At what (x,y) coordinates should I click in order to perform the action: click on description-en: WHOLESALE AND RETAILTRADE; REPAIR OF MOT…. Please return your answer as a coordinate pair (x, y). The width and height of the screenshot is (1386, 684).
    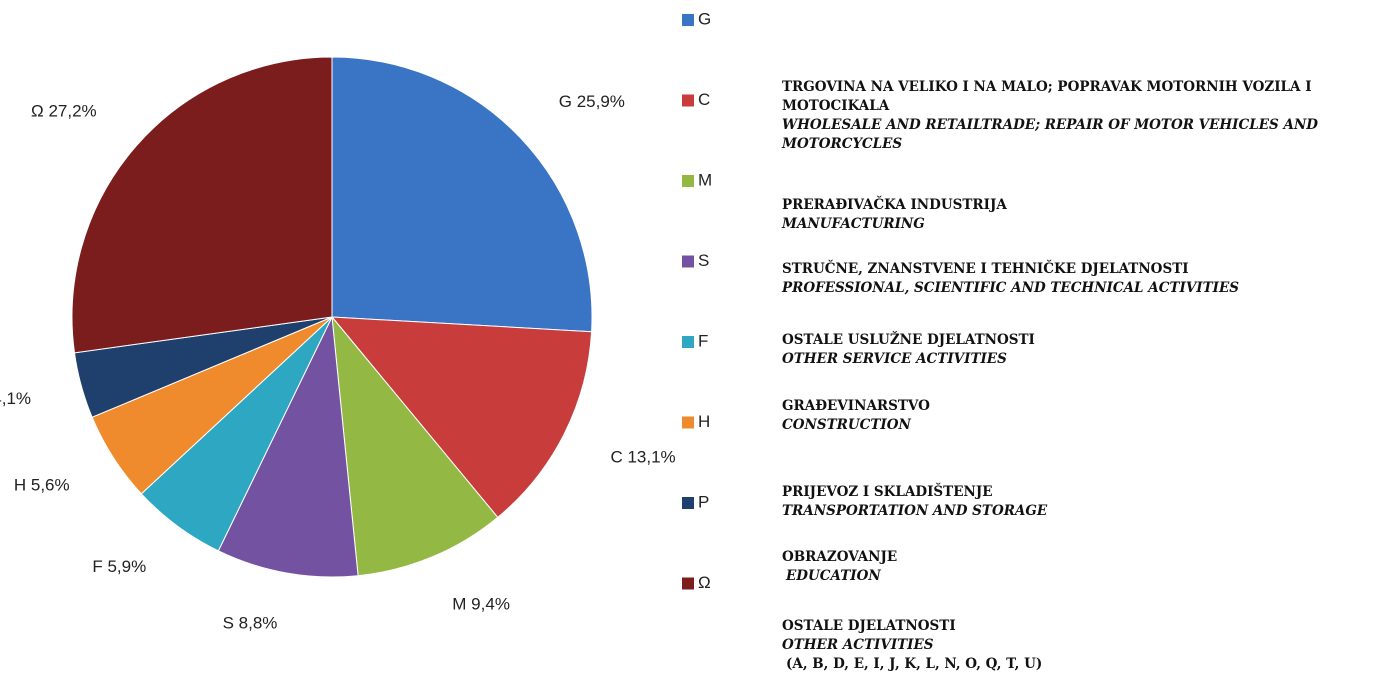
    Looking at the image, I should click on (1050, 134).